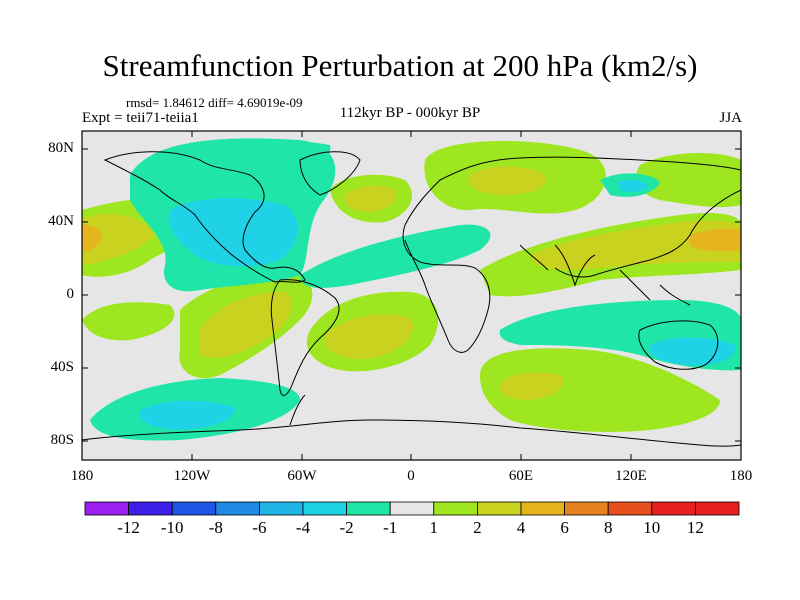  Describe the element at coordinates (82, 476) in the screenshot. I see `lon-label-180w: 180` at that location.